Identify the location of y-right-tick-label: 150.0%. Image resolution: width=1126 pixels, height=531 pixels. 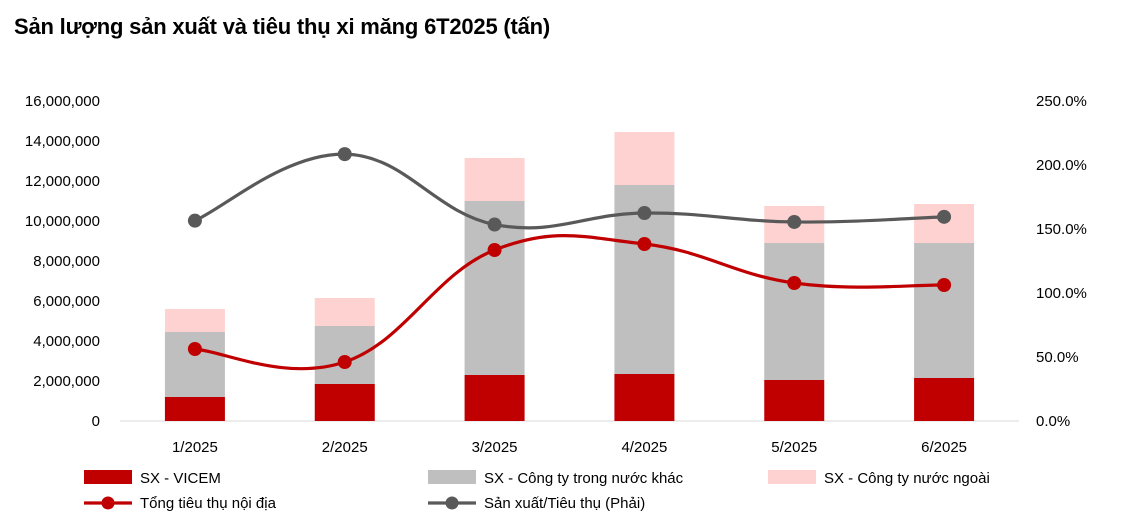
(1061, 229).